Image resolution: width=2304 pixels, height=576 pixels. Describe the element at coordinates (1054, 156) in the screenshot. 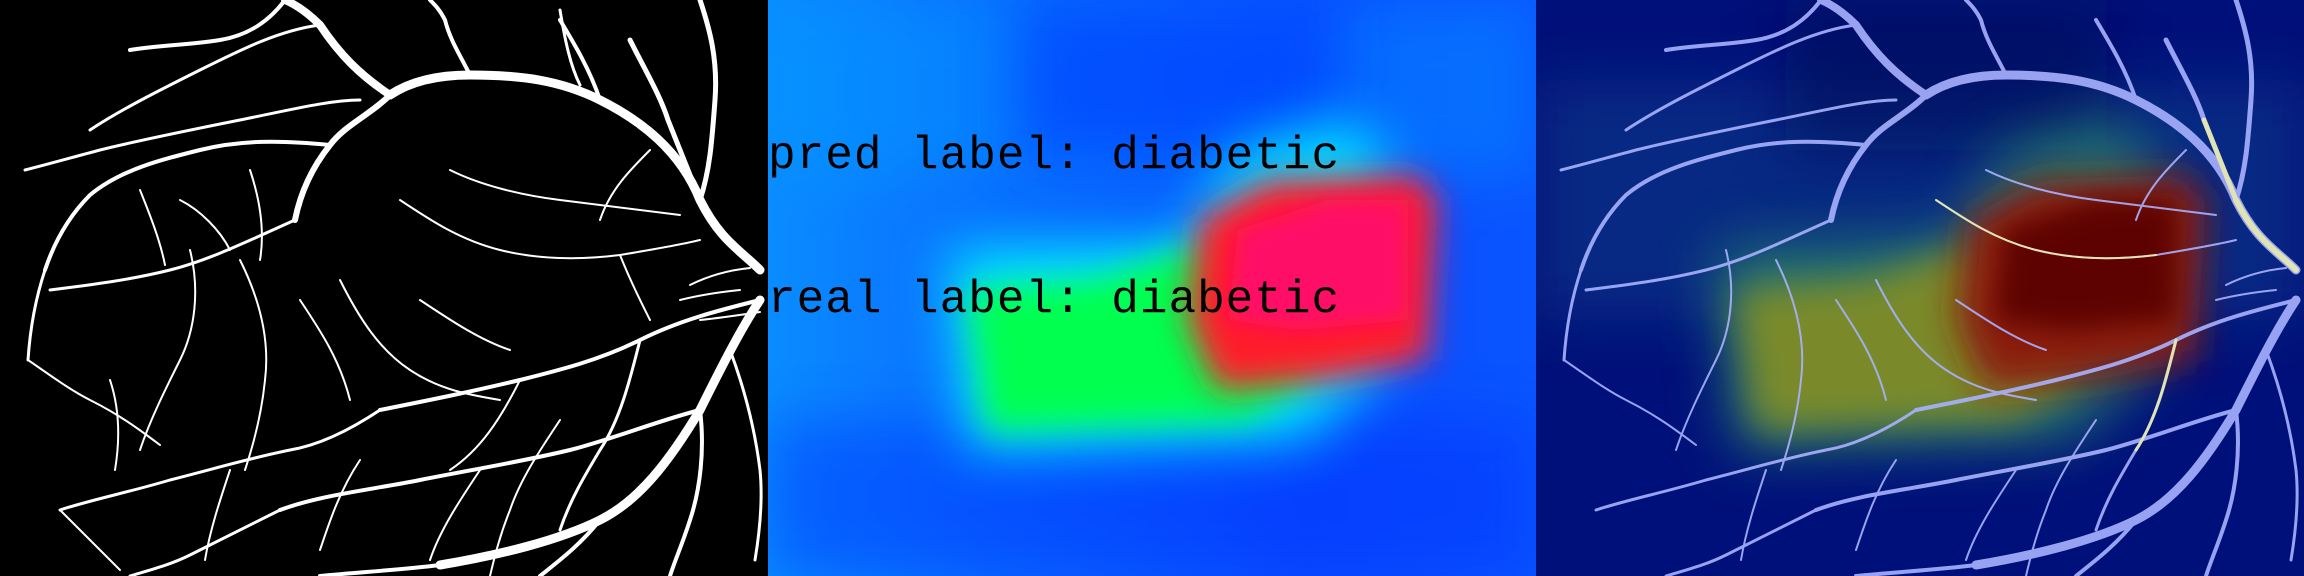

I see `pred-label-text: pred label: diabetic` at that location.